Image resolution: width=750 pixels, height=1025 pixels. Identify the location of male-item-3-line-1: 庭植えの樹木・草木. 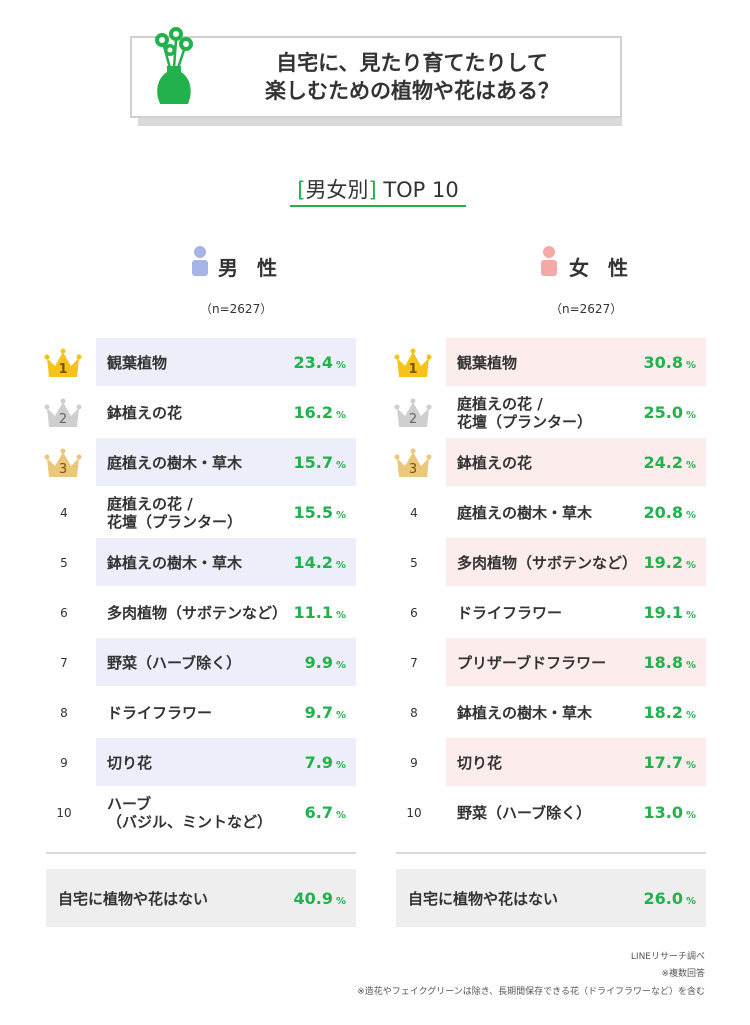
(175, 463).